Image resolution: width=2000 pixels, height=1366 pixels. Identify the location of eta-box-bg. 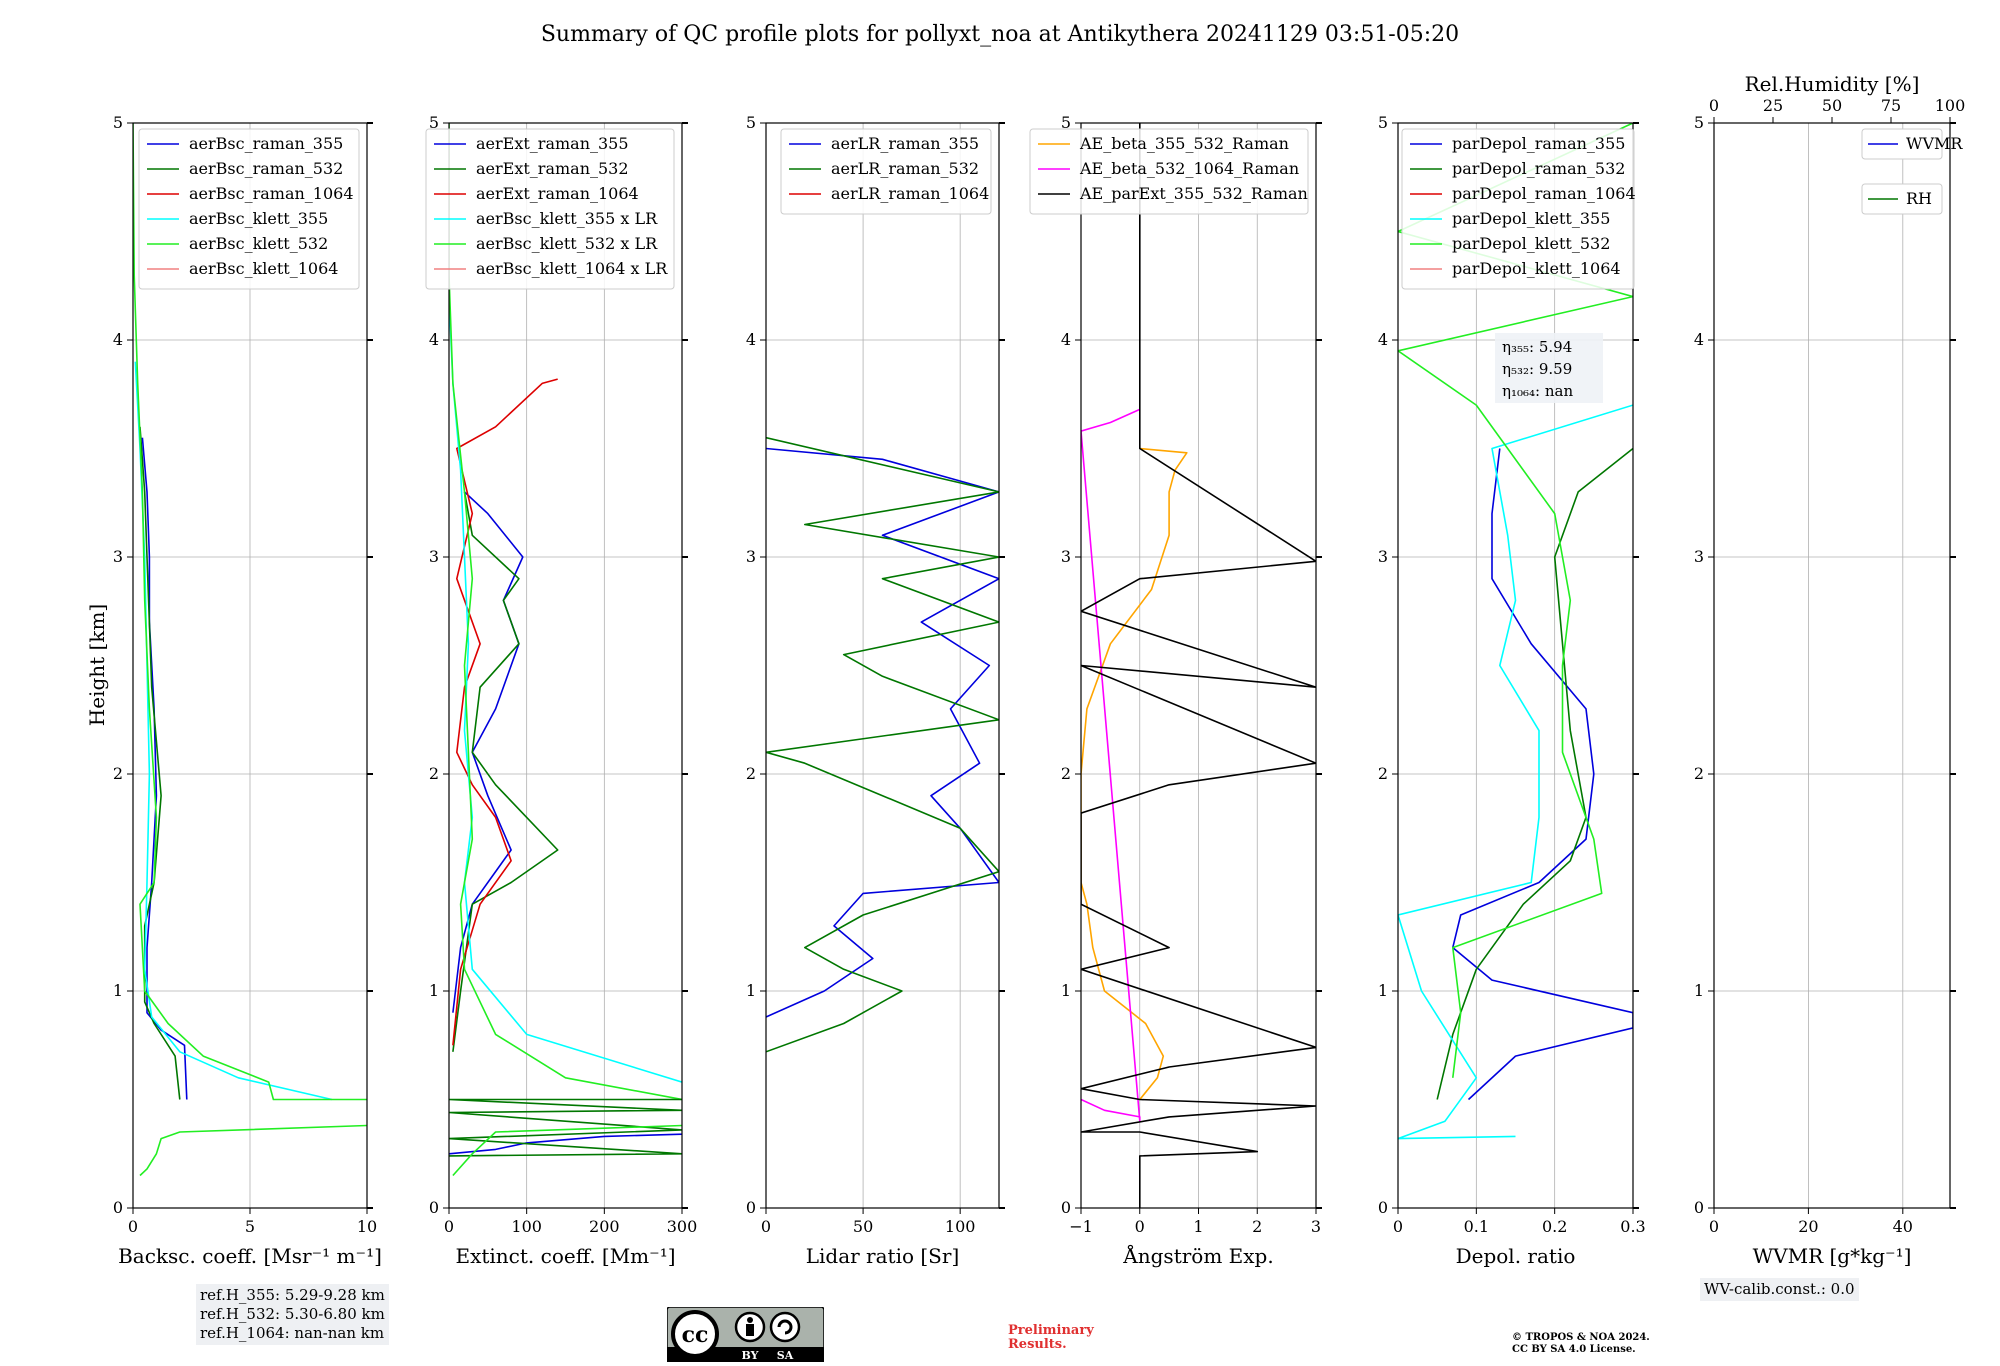
(1549, 368).